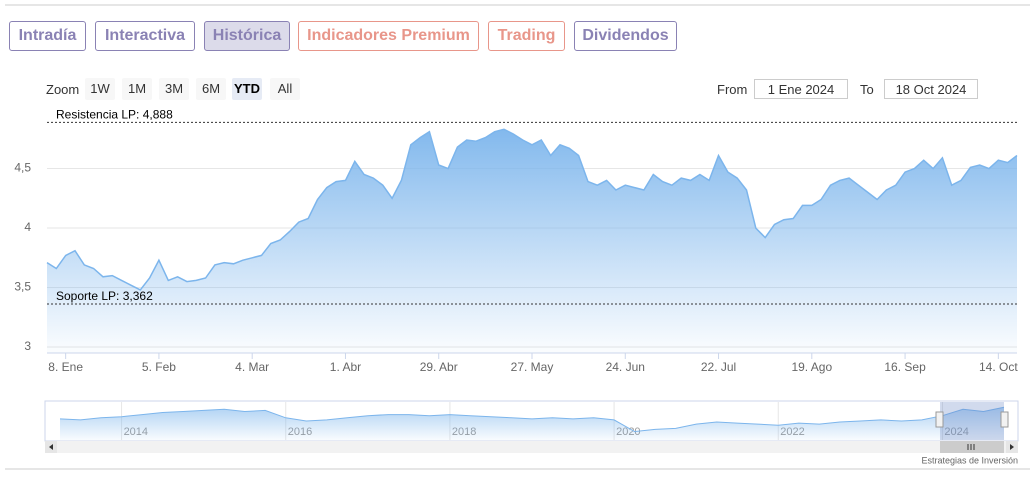 The height and width of the screenshot is (478, 1035). I want to click on x-tick-label: 14. Oct, so click(998, 367).